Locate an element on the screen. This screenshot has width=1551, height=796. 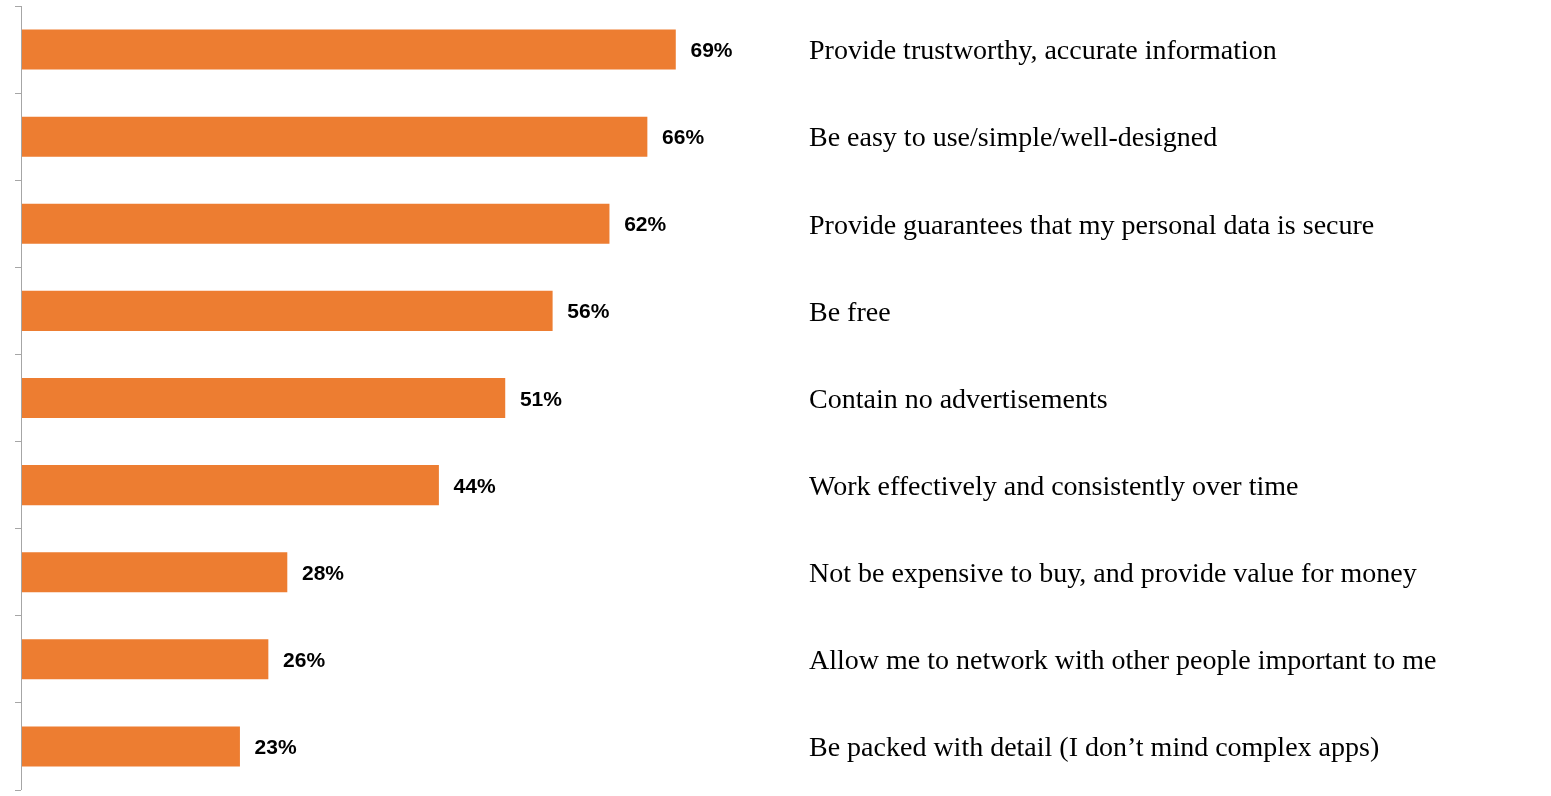
y-tick-label: Be easy to use/simple/well-designed is located at coordinates (1013, 137).